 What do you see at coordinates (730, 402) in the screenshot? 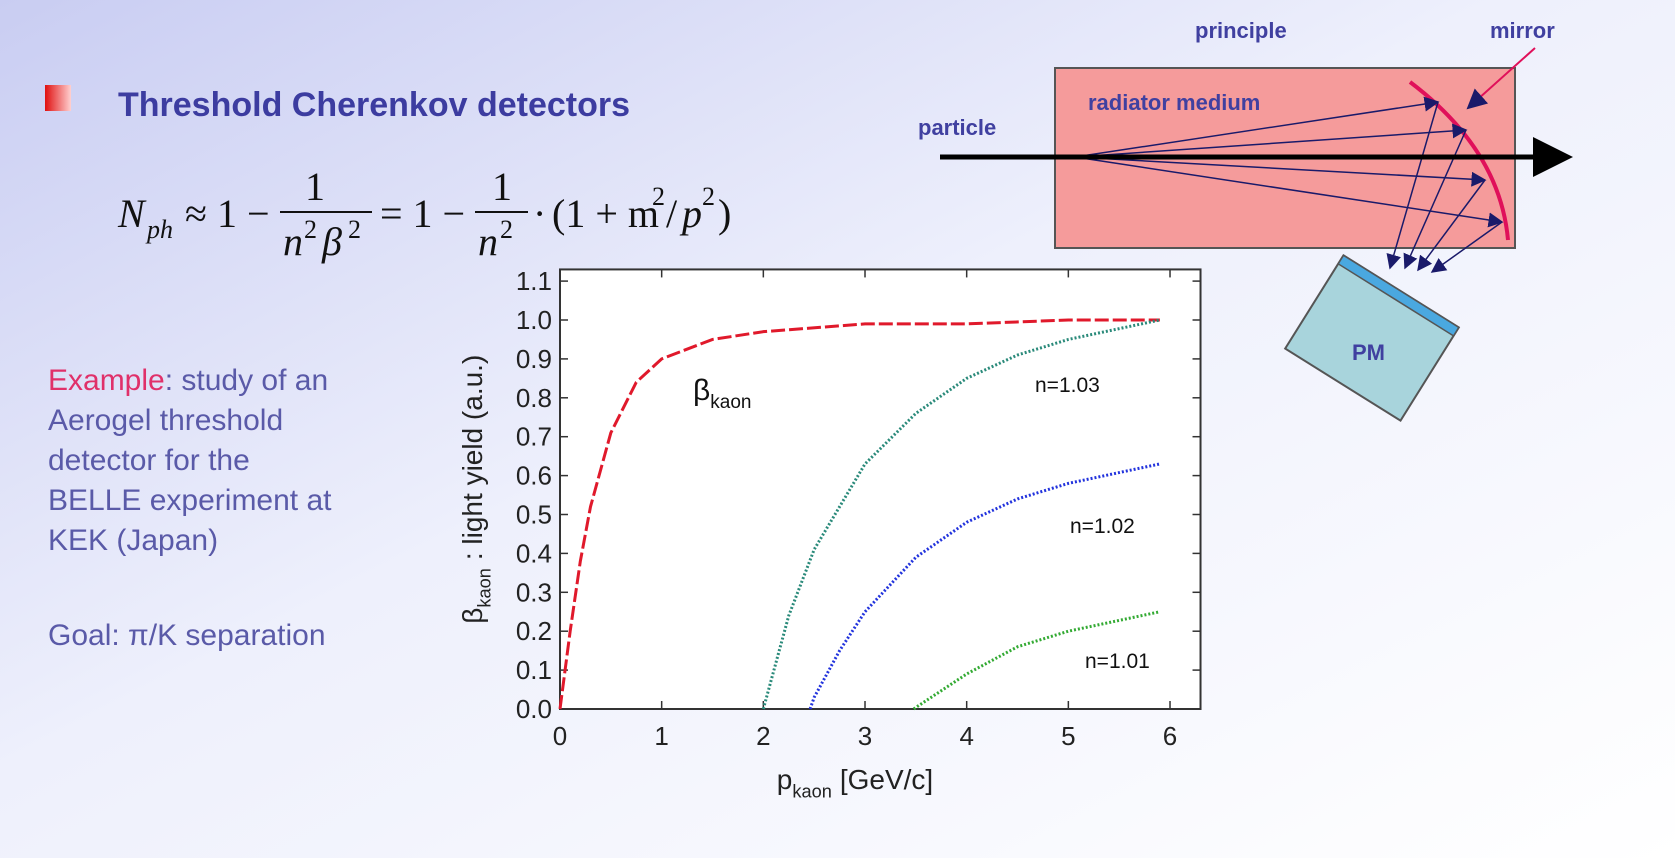
I see `series-label-sub: kaon` at bounding box center [730, 402].